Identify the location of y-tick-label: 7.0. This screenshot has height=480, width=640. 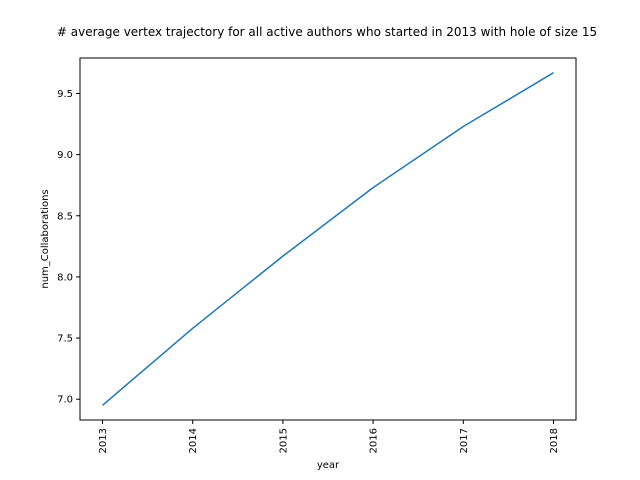
(65, 400).